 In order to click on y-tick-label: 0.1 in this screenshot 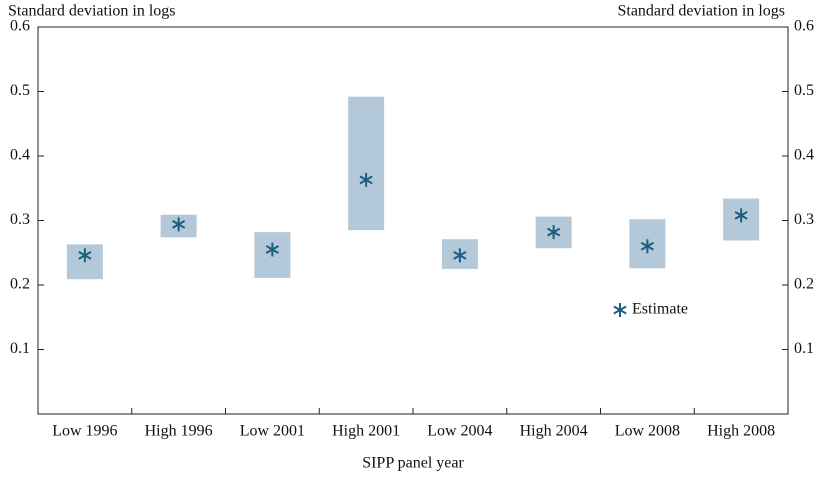, I will do `click(20, 348)`.